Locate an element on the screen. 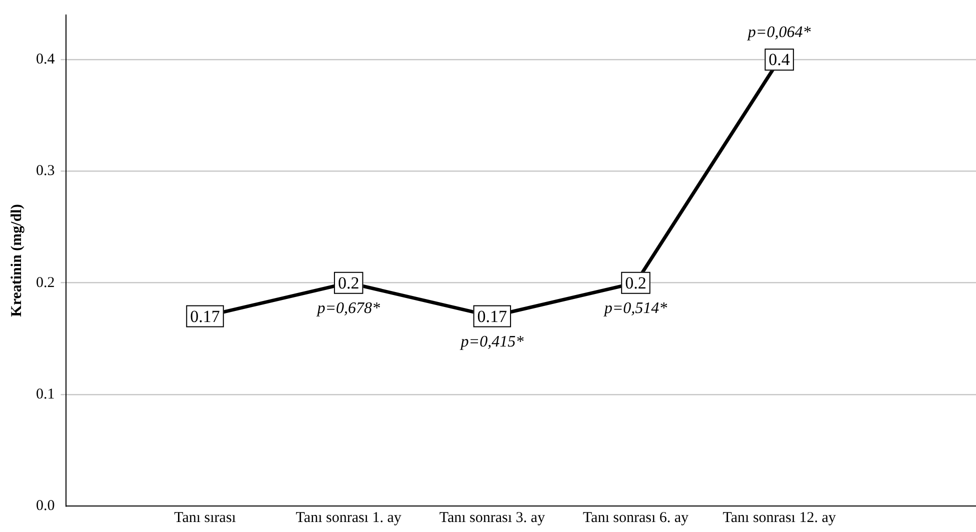 This screenshot has width=976, height=532. annotation: p=0,064* is located at coordinates (778, 32).